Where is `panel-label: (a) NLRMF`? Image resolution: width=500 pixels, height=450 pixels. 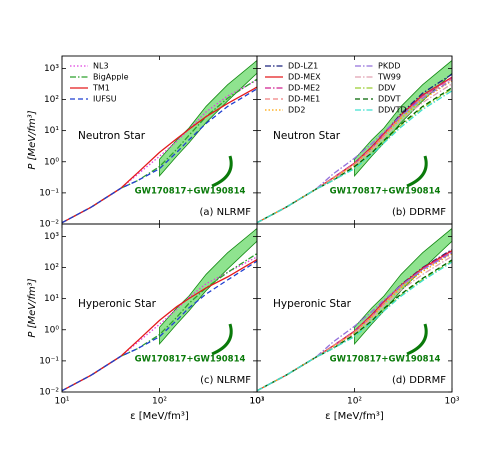 panel-label: (a) NLRMF is located at coordinates (226, 212).